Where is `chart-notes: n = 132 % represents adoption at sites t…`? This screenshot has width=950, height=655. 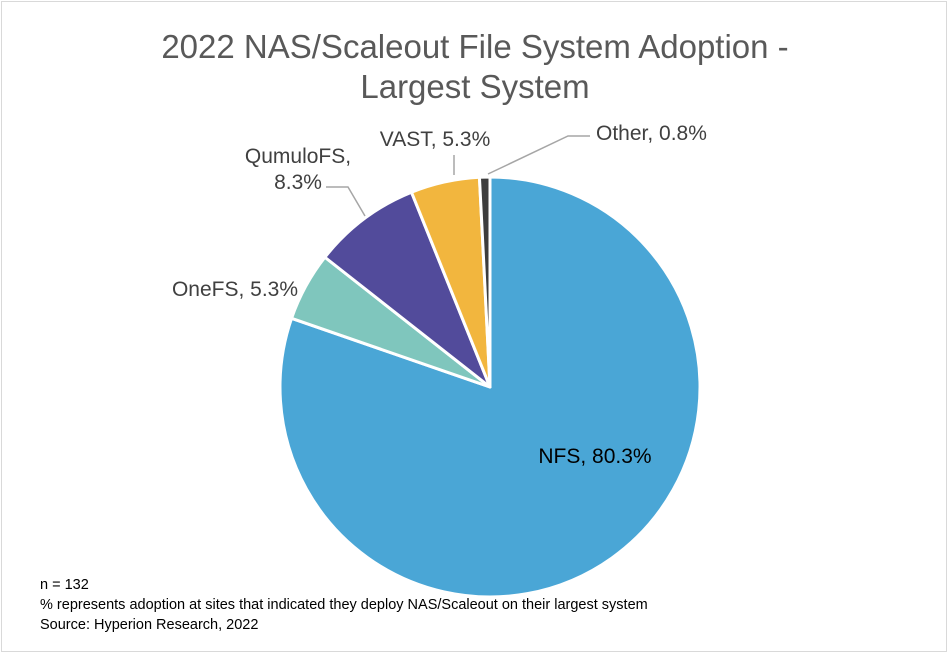
chart-notes: n = 132 % represents adoption at sites t… is located at coordinates (344, 605).